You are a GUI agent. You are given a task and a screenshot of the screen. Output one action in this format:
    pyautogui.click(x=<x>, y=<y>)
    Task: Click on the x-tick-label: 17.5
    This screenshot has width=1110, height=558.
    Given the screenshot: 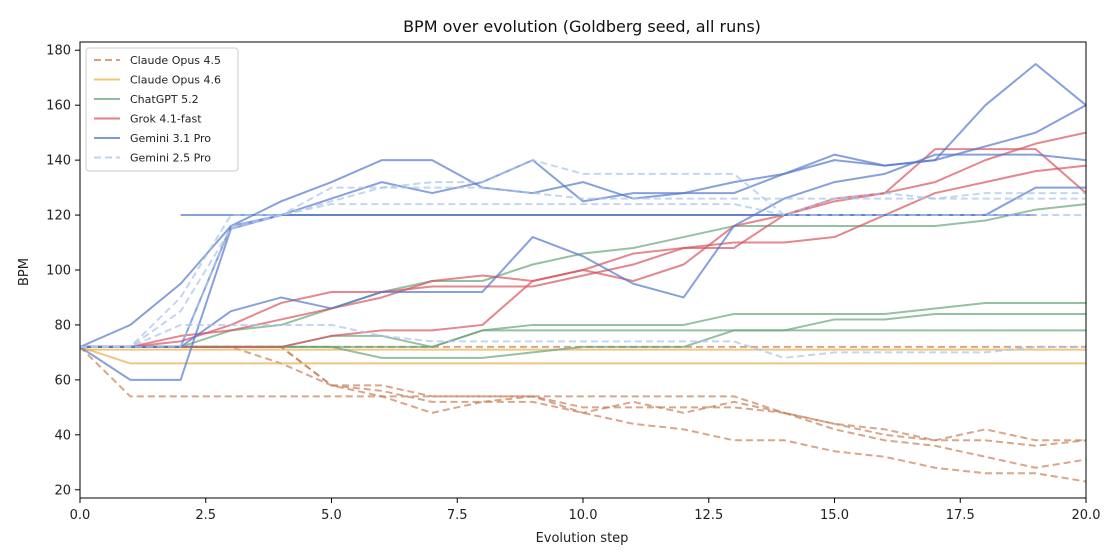 What is the action you would take?
    pyautogui.click(x=960, y=515)
    